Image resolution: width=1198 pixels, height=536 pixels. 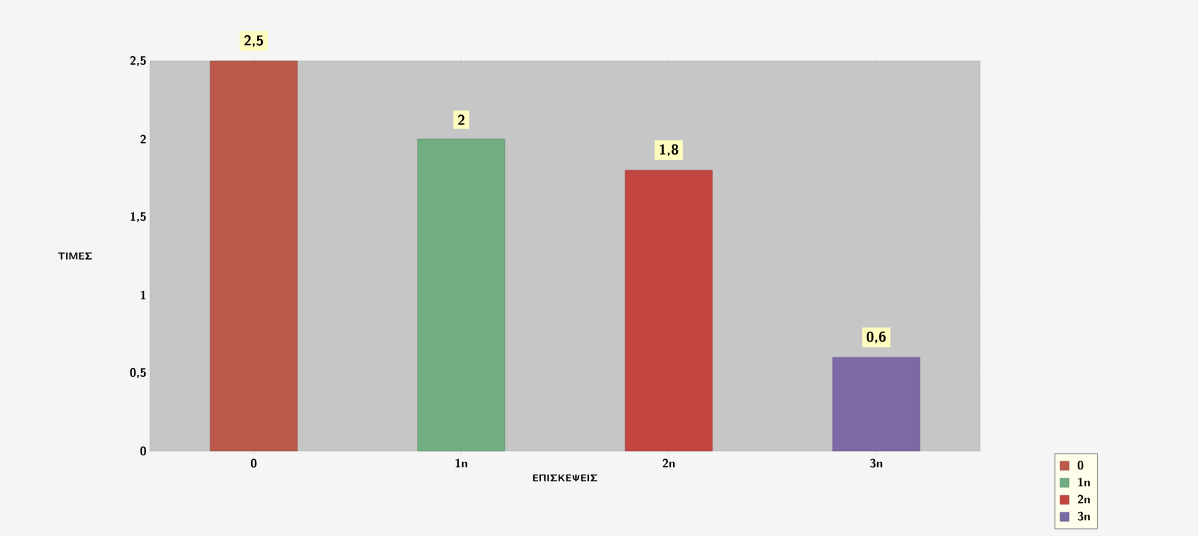 What do you see at coordinates (1084, 482) in the screenshot?
I see `legend-label: 1n` at bounding box center [1084, 482].